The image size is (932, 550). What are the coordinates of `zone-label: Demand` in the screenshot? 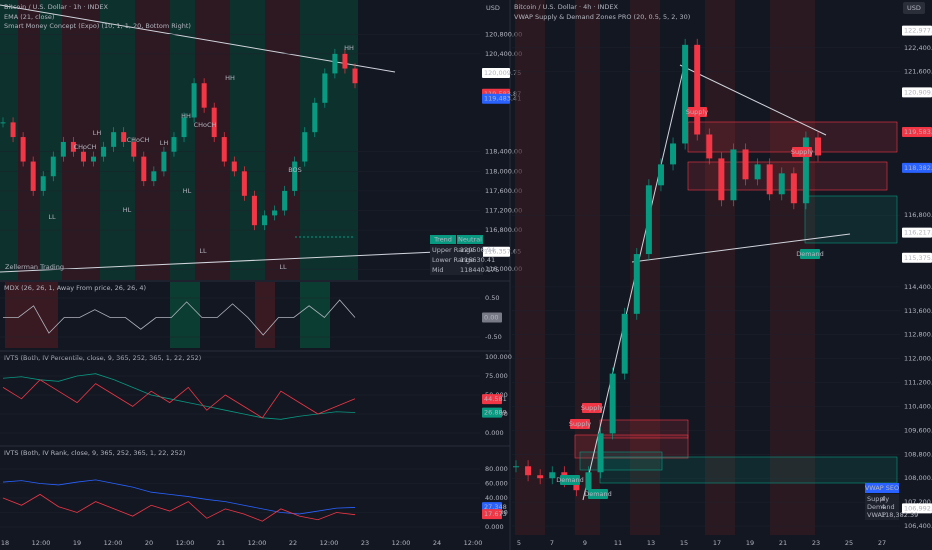 It's located at (810, 254).